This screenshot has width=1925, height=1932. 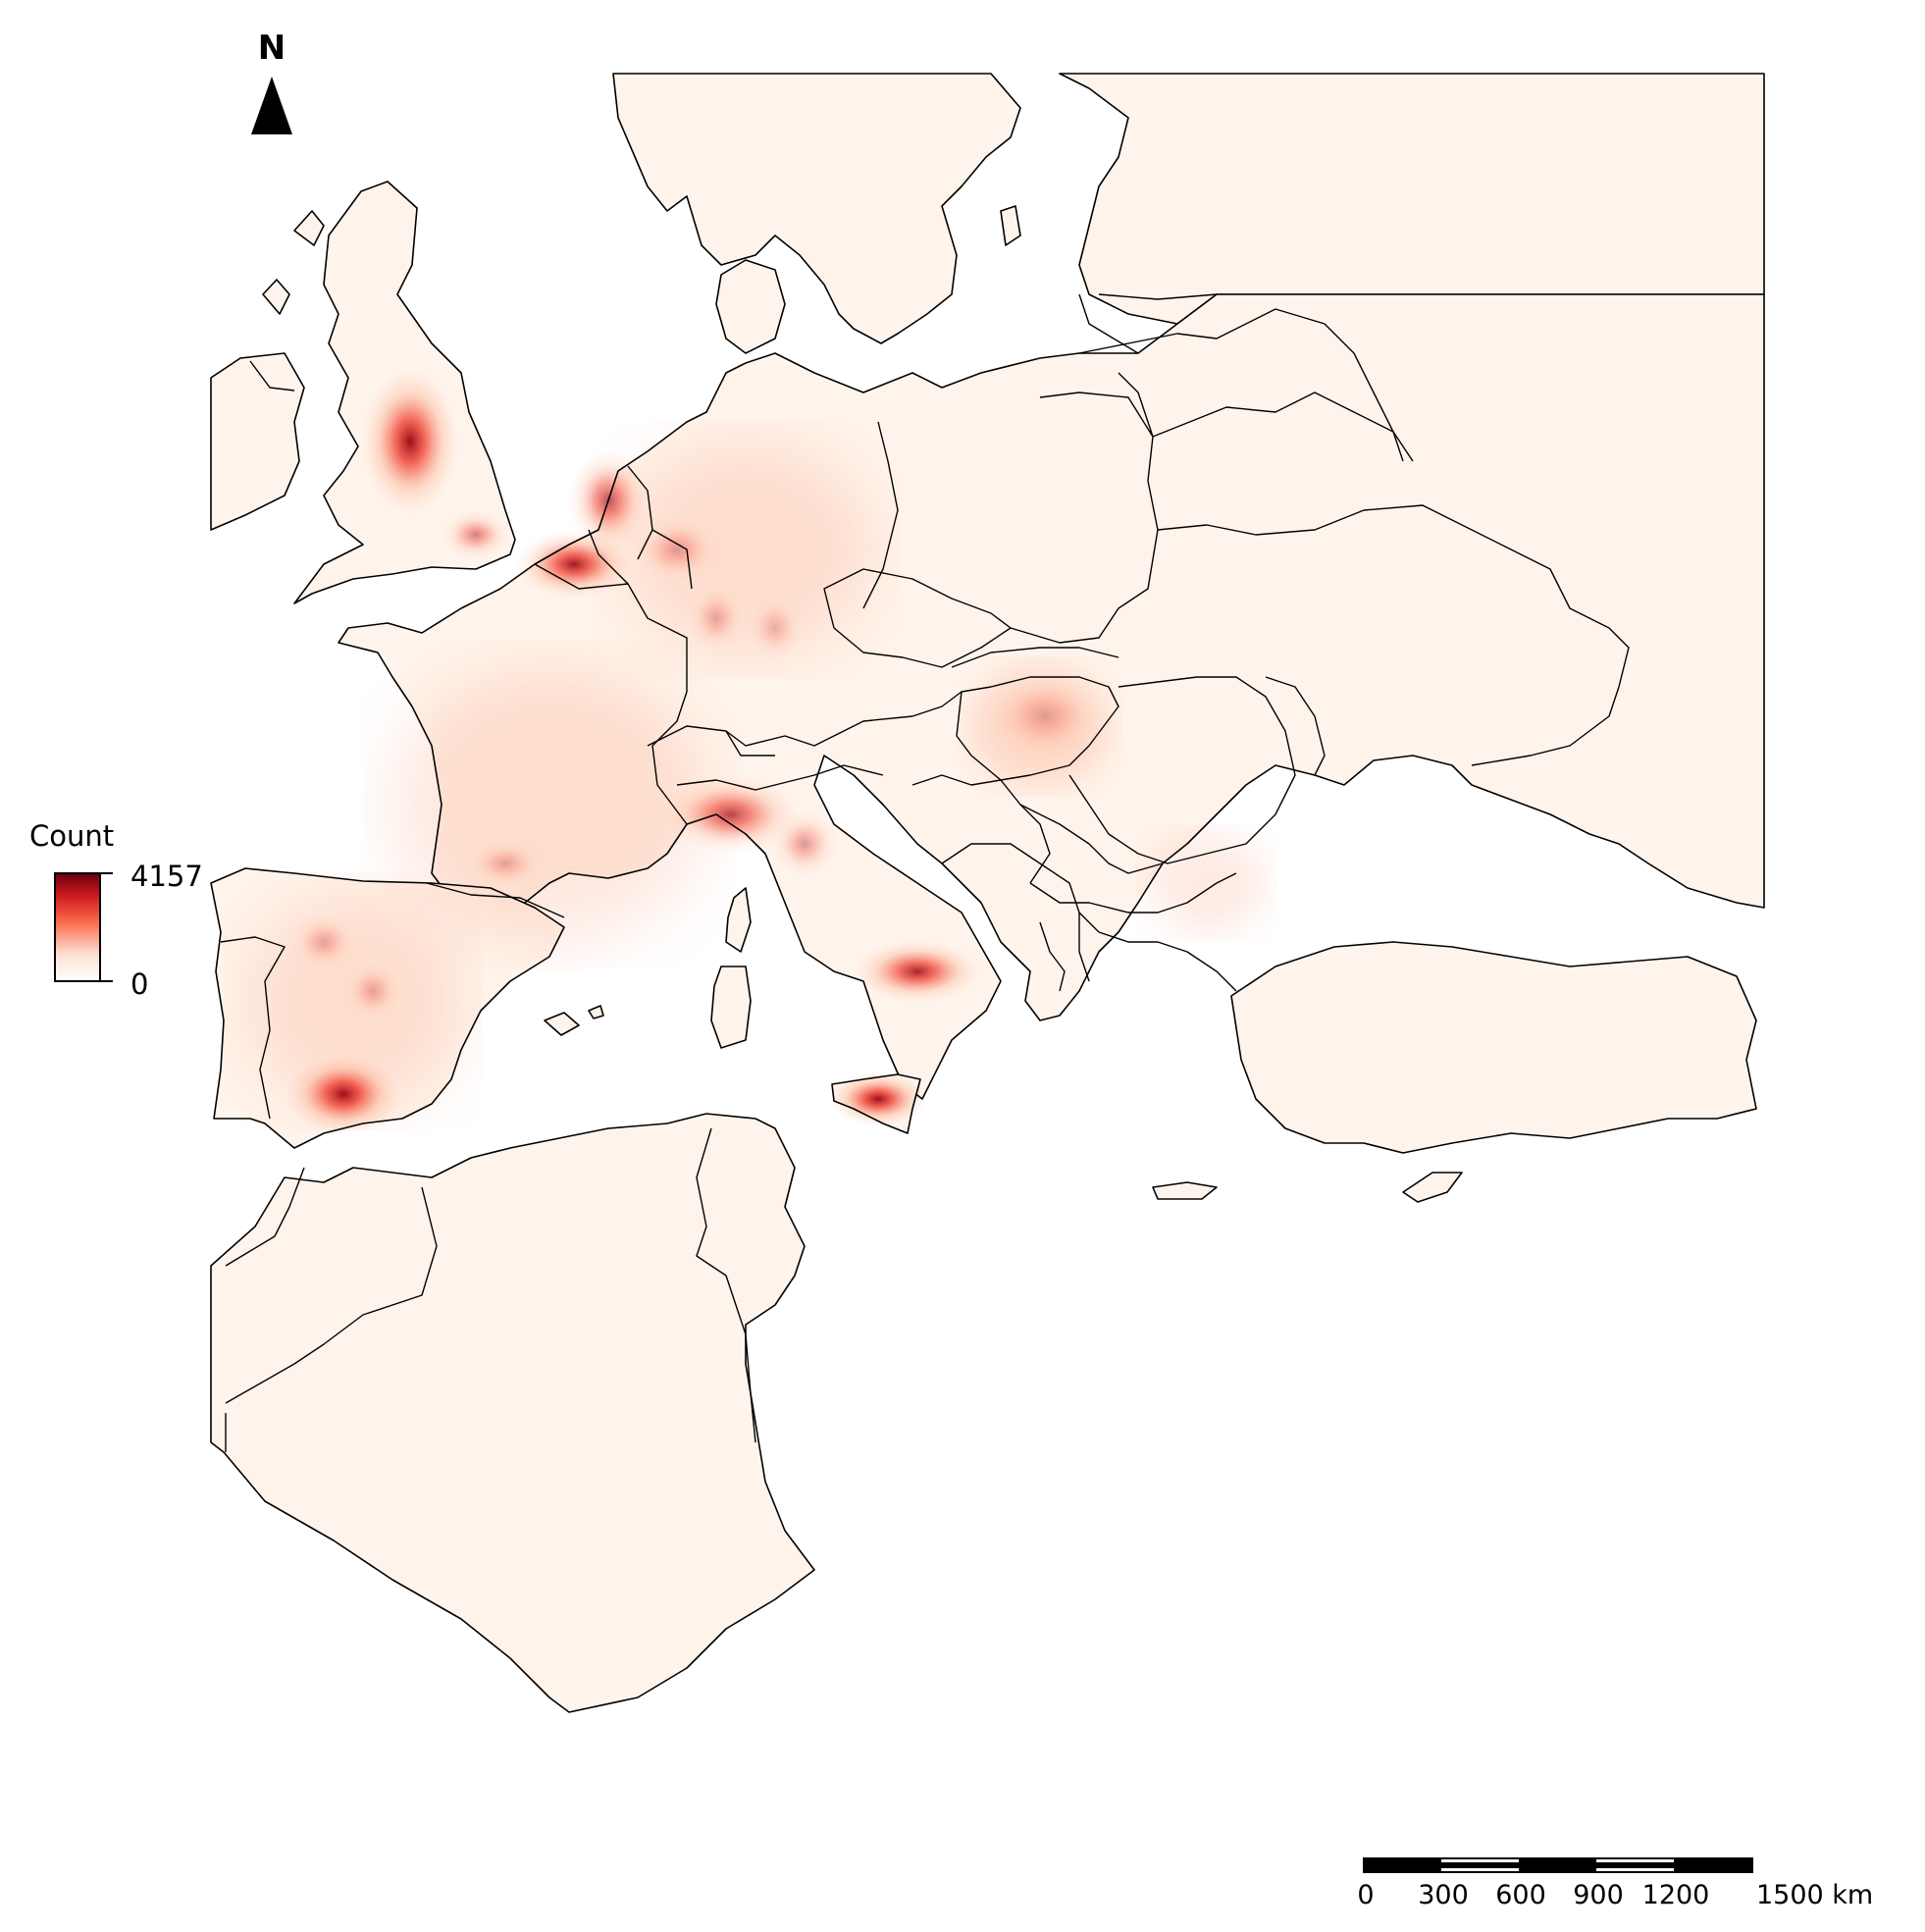 What do you see at coordinates (878, 1098) in the screenshot?
I see `hotspot-sicily` at bounding box center [878, 1098].